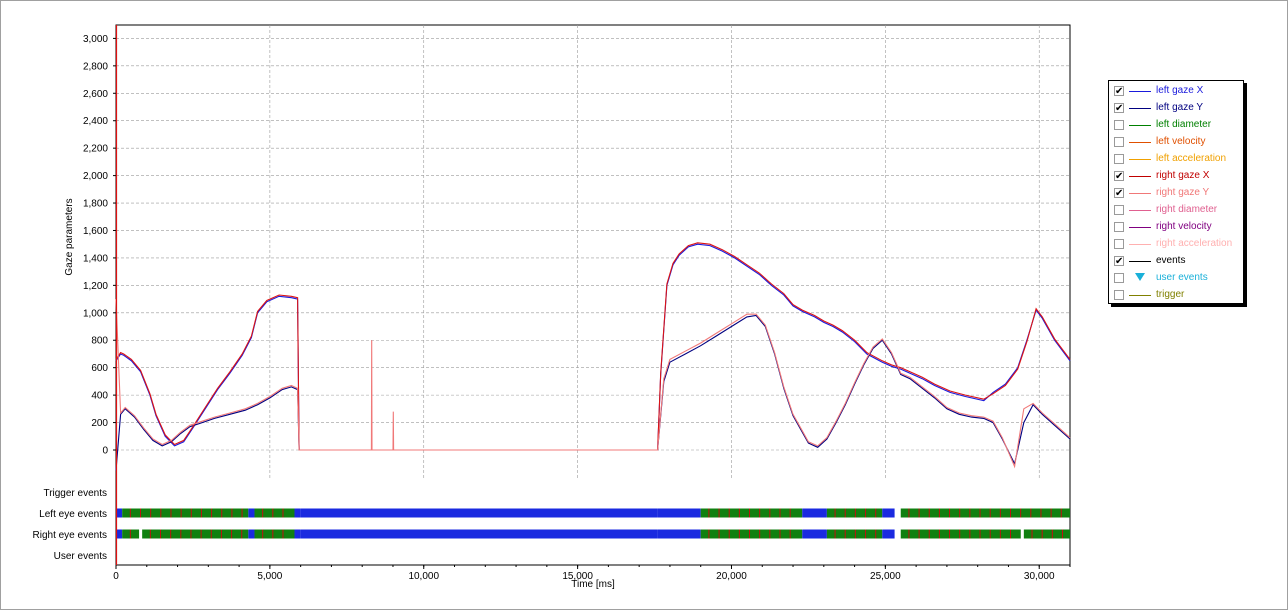 Image resolution: width=1288 pixels, height=610 pixels. Describe the element at coordinates (885, 576) in the screenshot. I see `x-tick-label: 25,000` at that location.